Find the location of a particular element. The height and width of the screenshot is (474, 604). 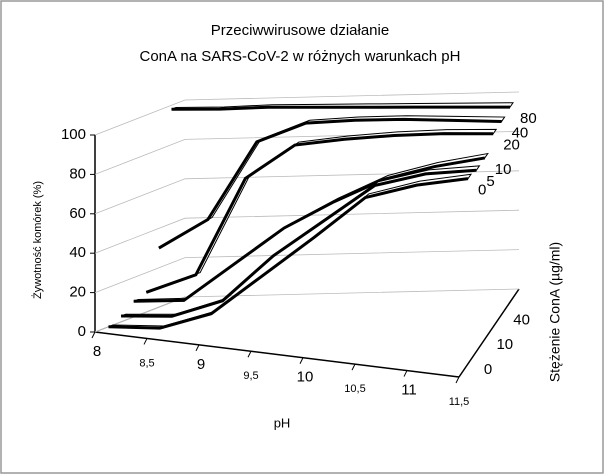

y-tick-label: 40 is located at coordinates (77, 252).